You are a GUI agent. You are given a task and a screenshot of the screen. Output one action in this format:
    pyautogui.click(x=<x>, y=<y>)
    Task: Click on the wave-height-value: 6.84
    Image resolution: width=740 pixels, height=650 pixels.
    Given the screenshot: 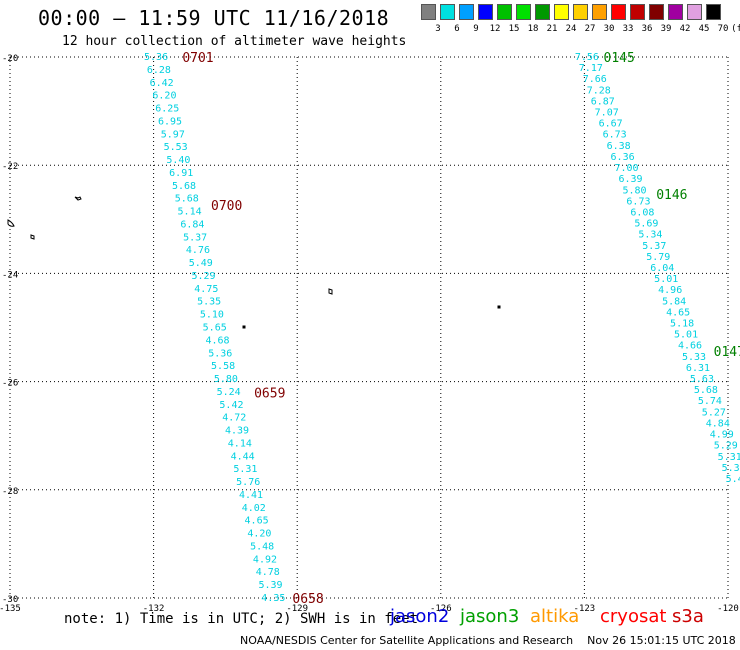 What is the action you would take?
    pyautogui.click(x=192, y=224)
    